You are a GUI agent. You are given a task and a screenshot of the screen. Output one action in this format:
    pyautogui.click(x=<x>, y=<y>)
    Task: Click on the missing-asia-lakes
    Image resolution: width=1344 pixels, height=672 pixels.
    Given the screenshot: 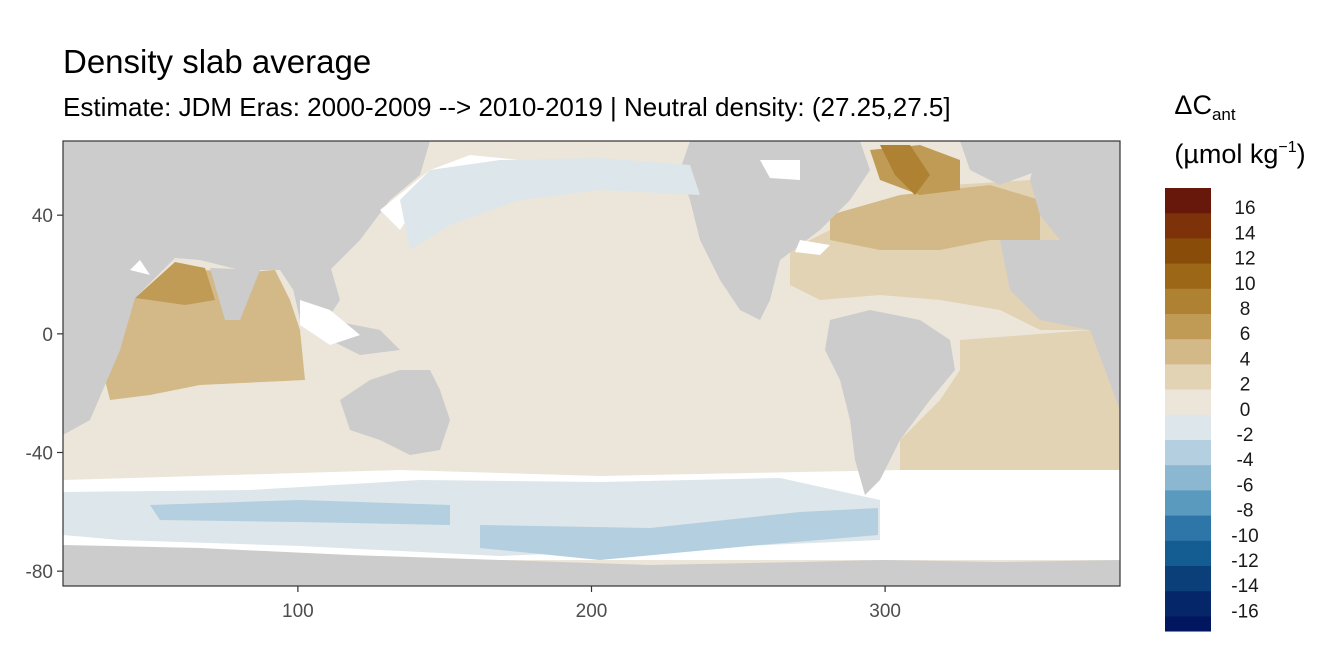 What is the action you would take?
    pyautogui.click(x=140, y=267)
    